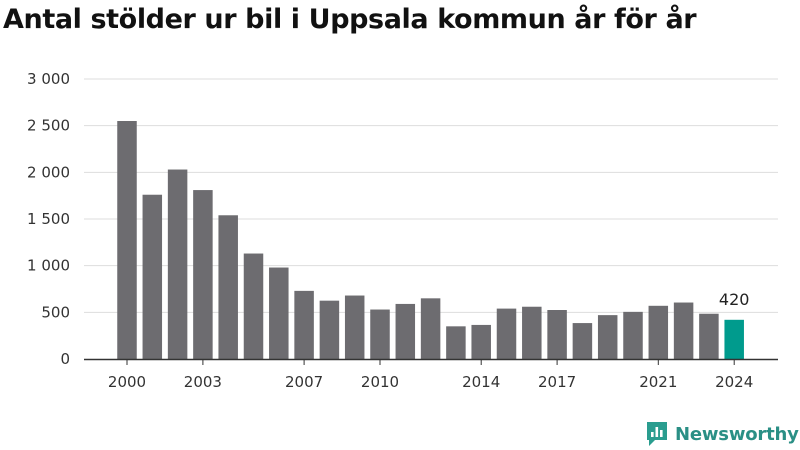 This screenshot has height=450, width=800. I want to click on bar-2014, so click(481, 341).